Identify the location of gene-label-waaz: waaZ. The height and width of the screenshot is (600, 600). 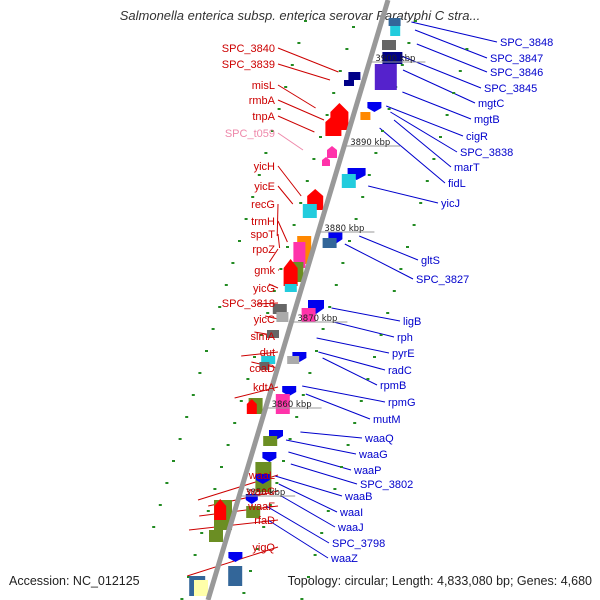
(344, 559).